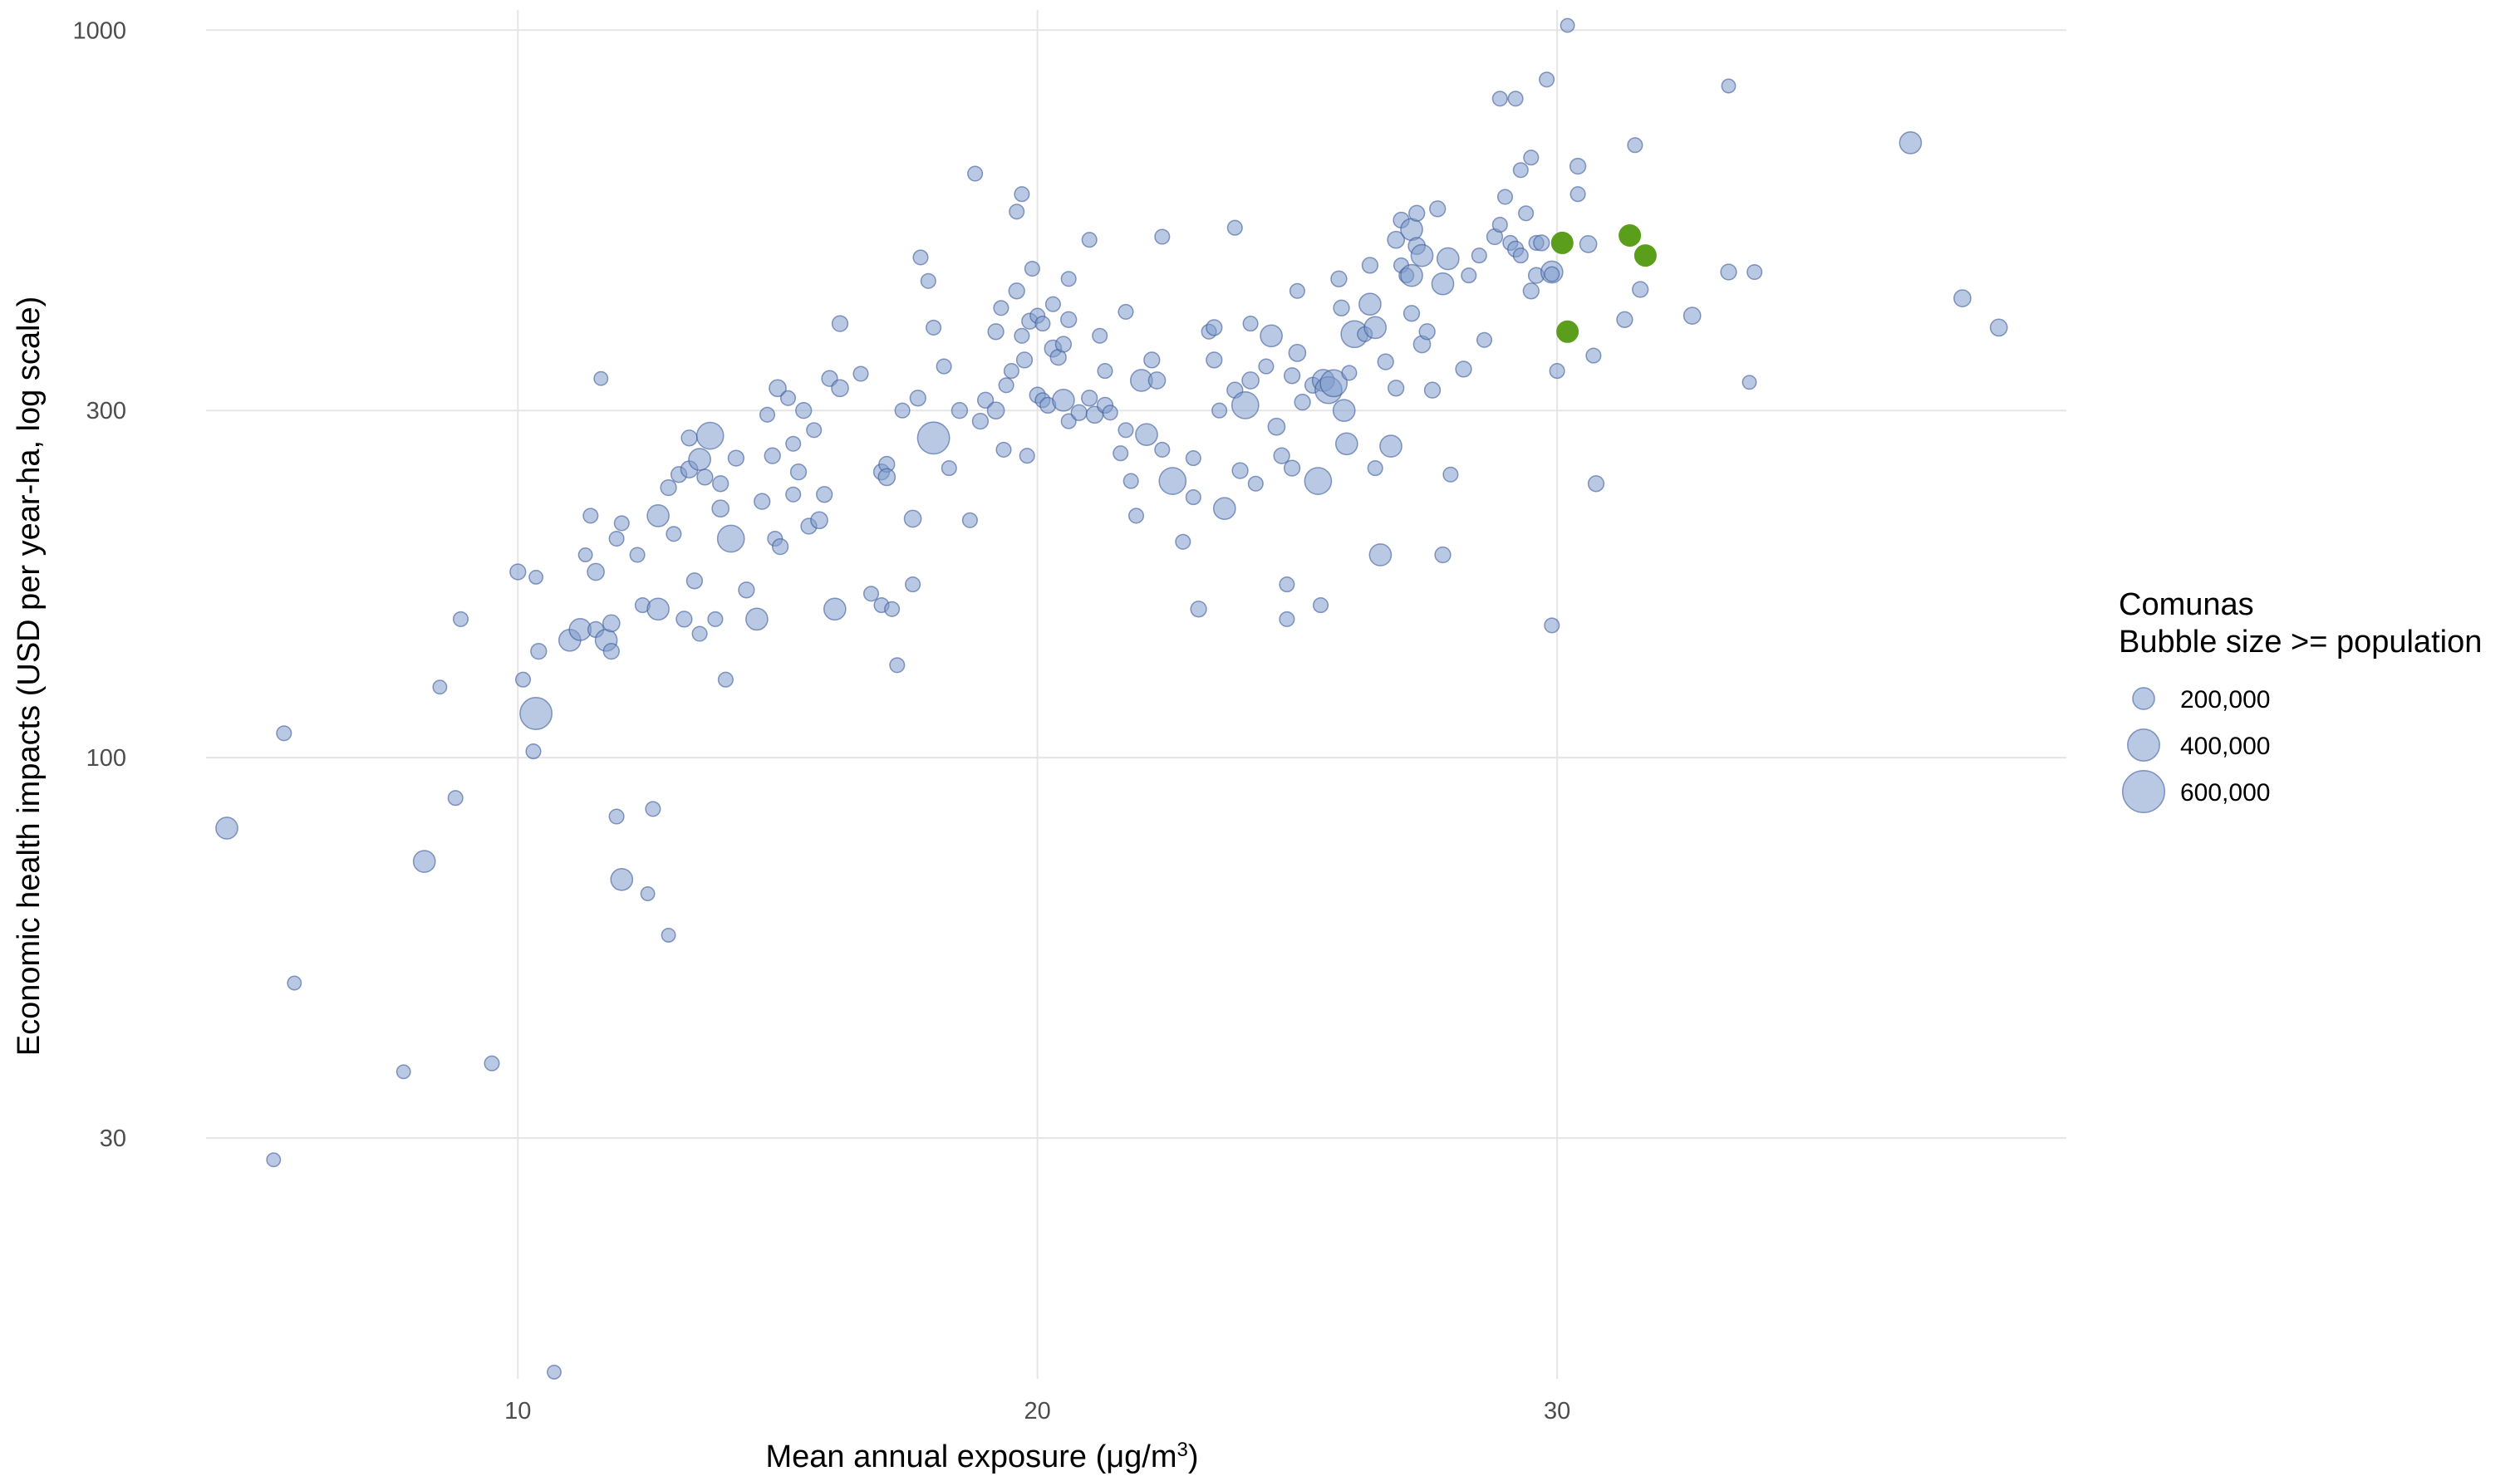  Describe the element at coordinates (1037, 1411) in the screenshot. I see `x-tick-label: 20` at that location.